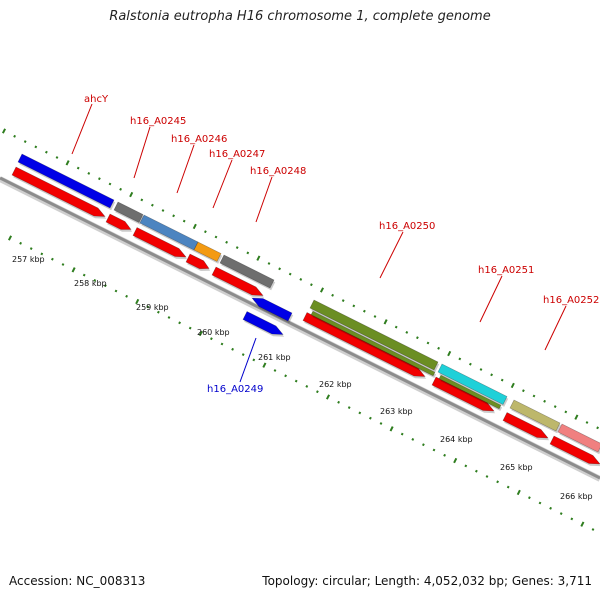  What do you see at coordinates (574, 581) in the screenshot?
I see `genes-value: 3,711` at bounding box center [574, 581].